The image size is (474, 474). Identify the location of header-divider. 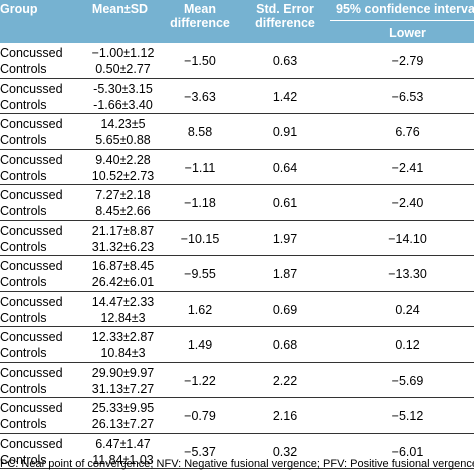
(402, 20).